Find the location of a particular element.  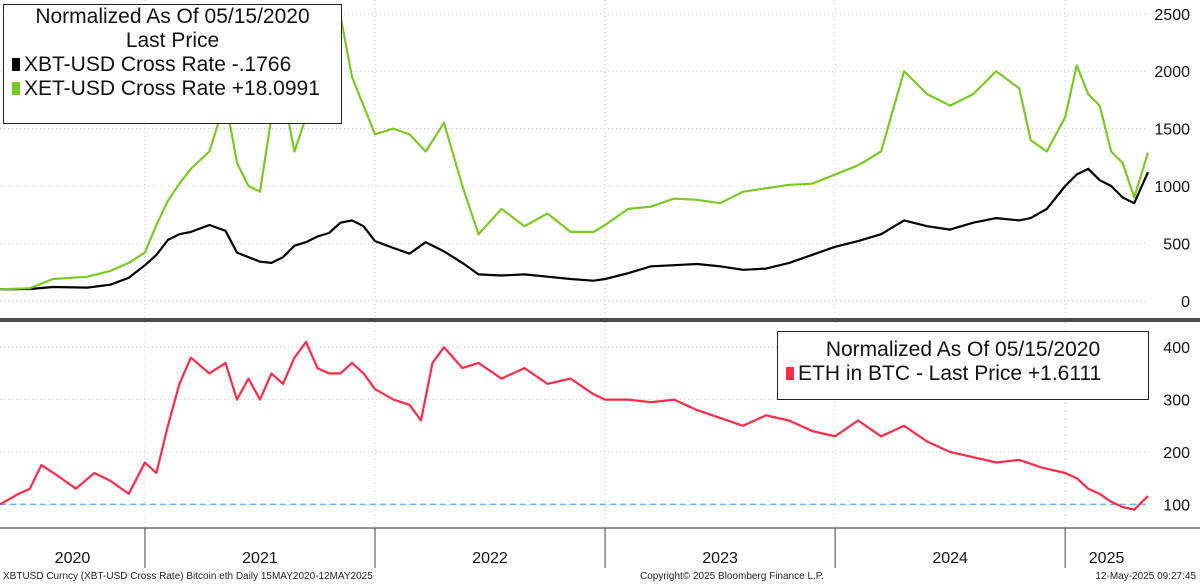

legend-label-ethbtc: ETH in BTC - Last Price +1.6111 is located at coordinates (950, 373).